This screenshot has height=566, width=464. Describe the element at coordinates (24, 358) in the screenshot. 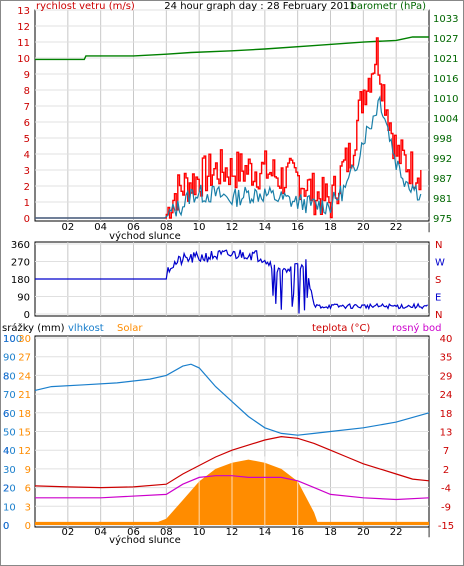

I see `solar-tick-label: 27` at that location.